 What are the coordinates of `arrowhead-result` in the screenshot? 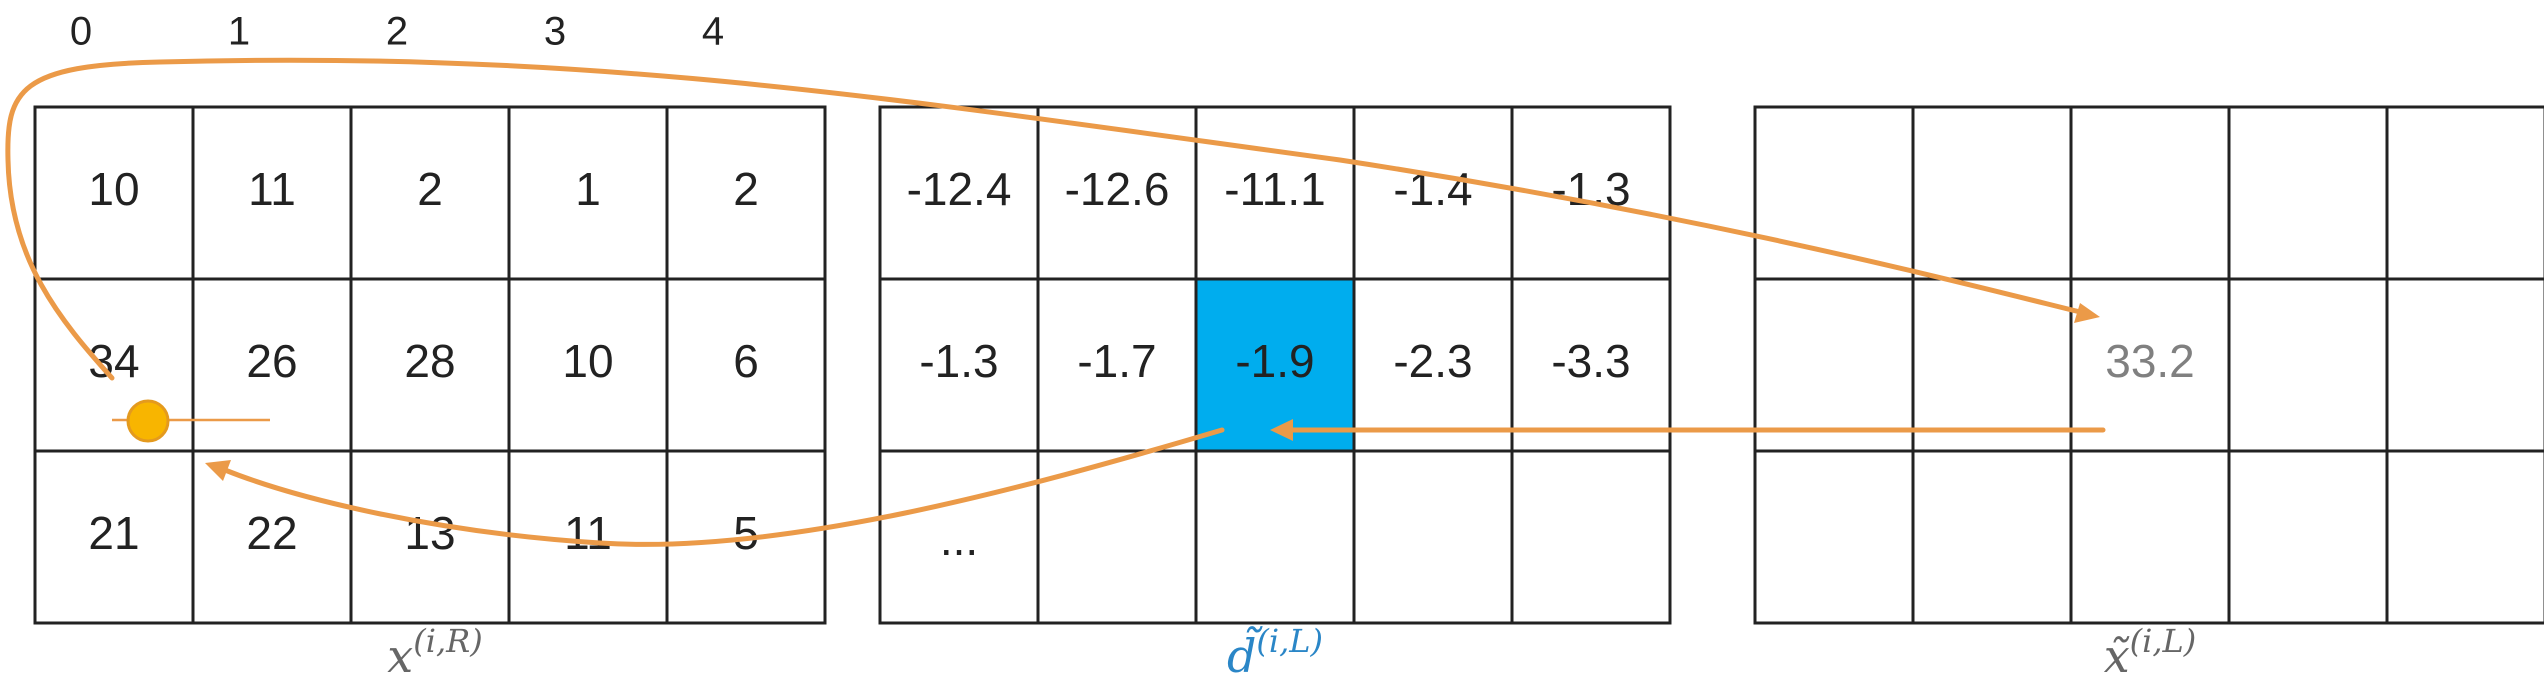 It's located at (2087, 313).